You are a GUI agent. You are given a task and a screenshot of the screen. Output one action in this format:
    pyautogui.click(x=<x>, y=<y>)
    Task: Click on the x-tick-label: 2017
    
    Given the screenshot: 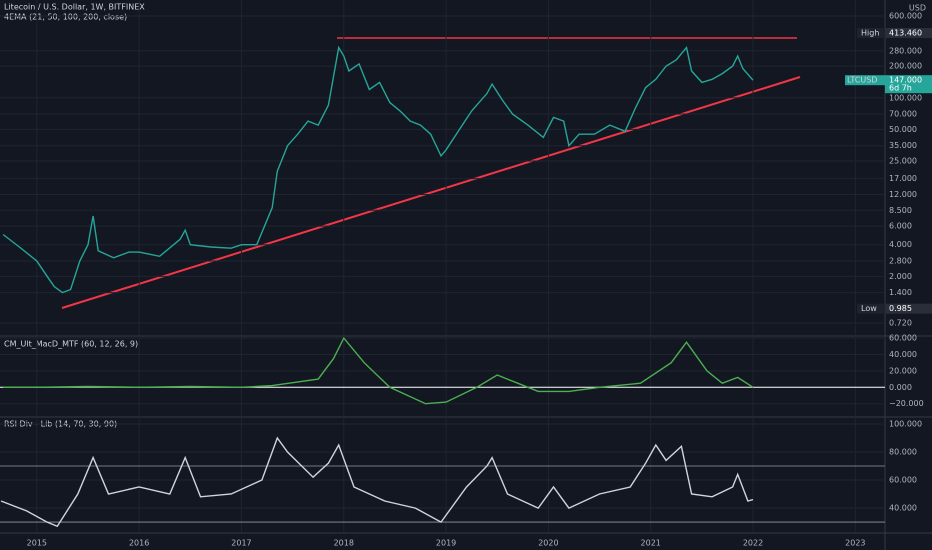 What is the action you would take?
    pyautogui.click(x=241, y=543)
    